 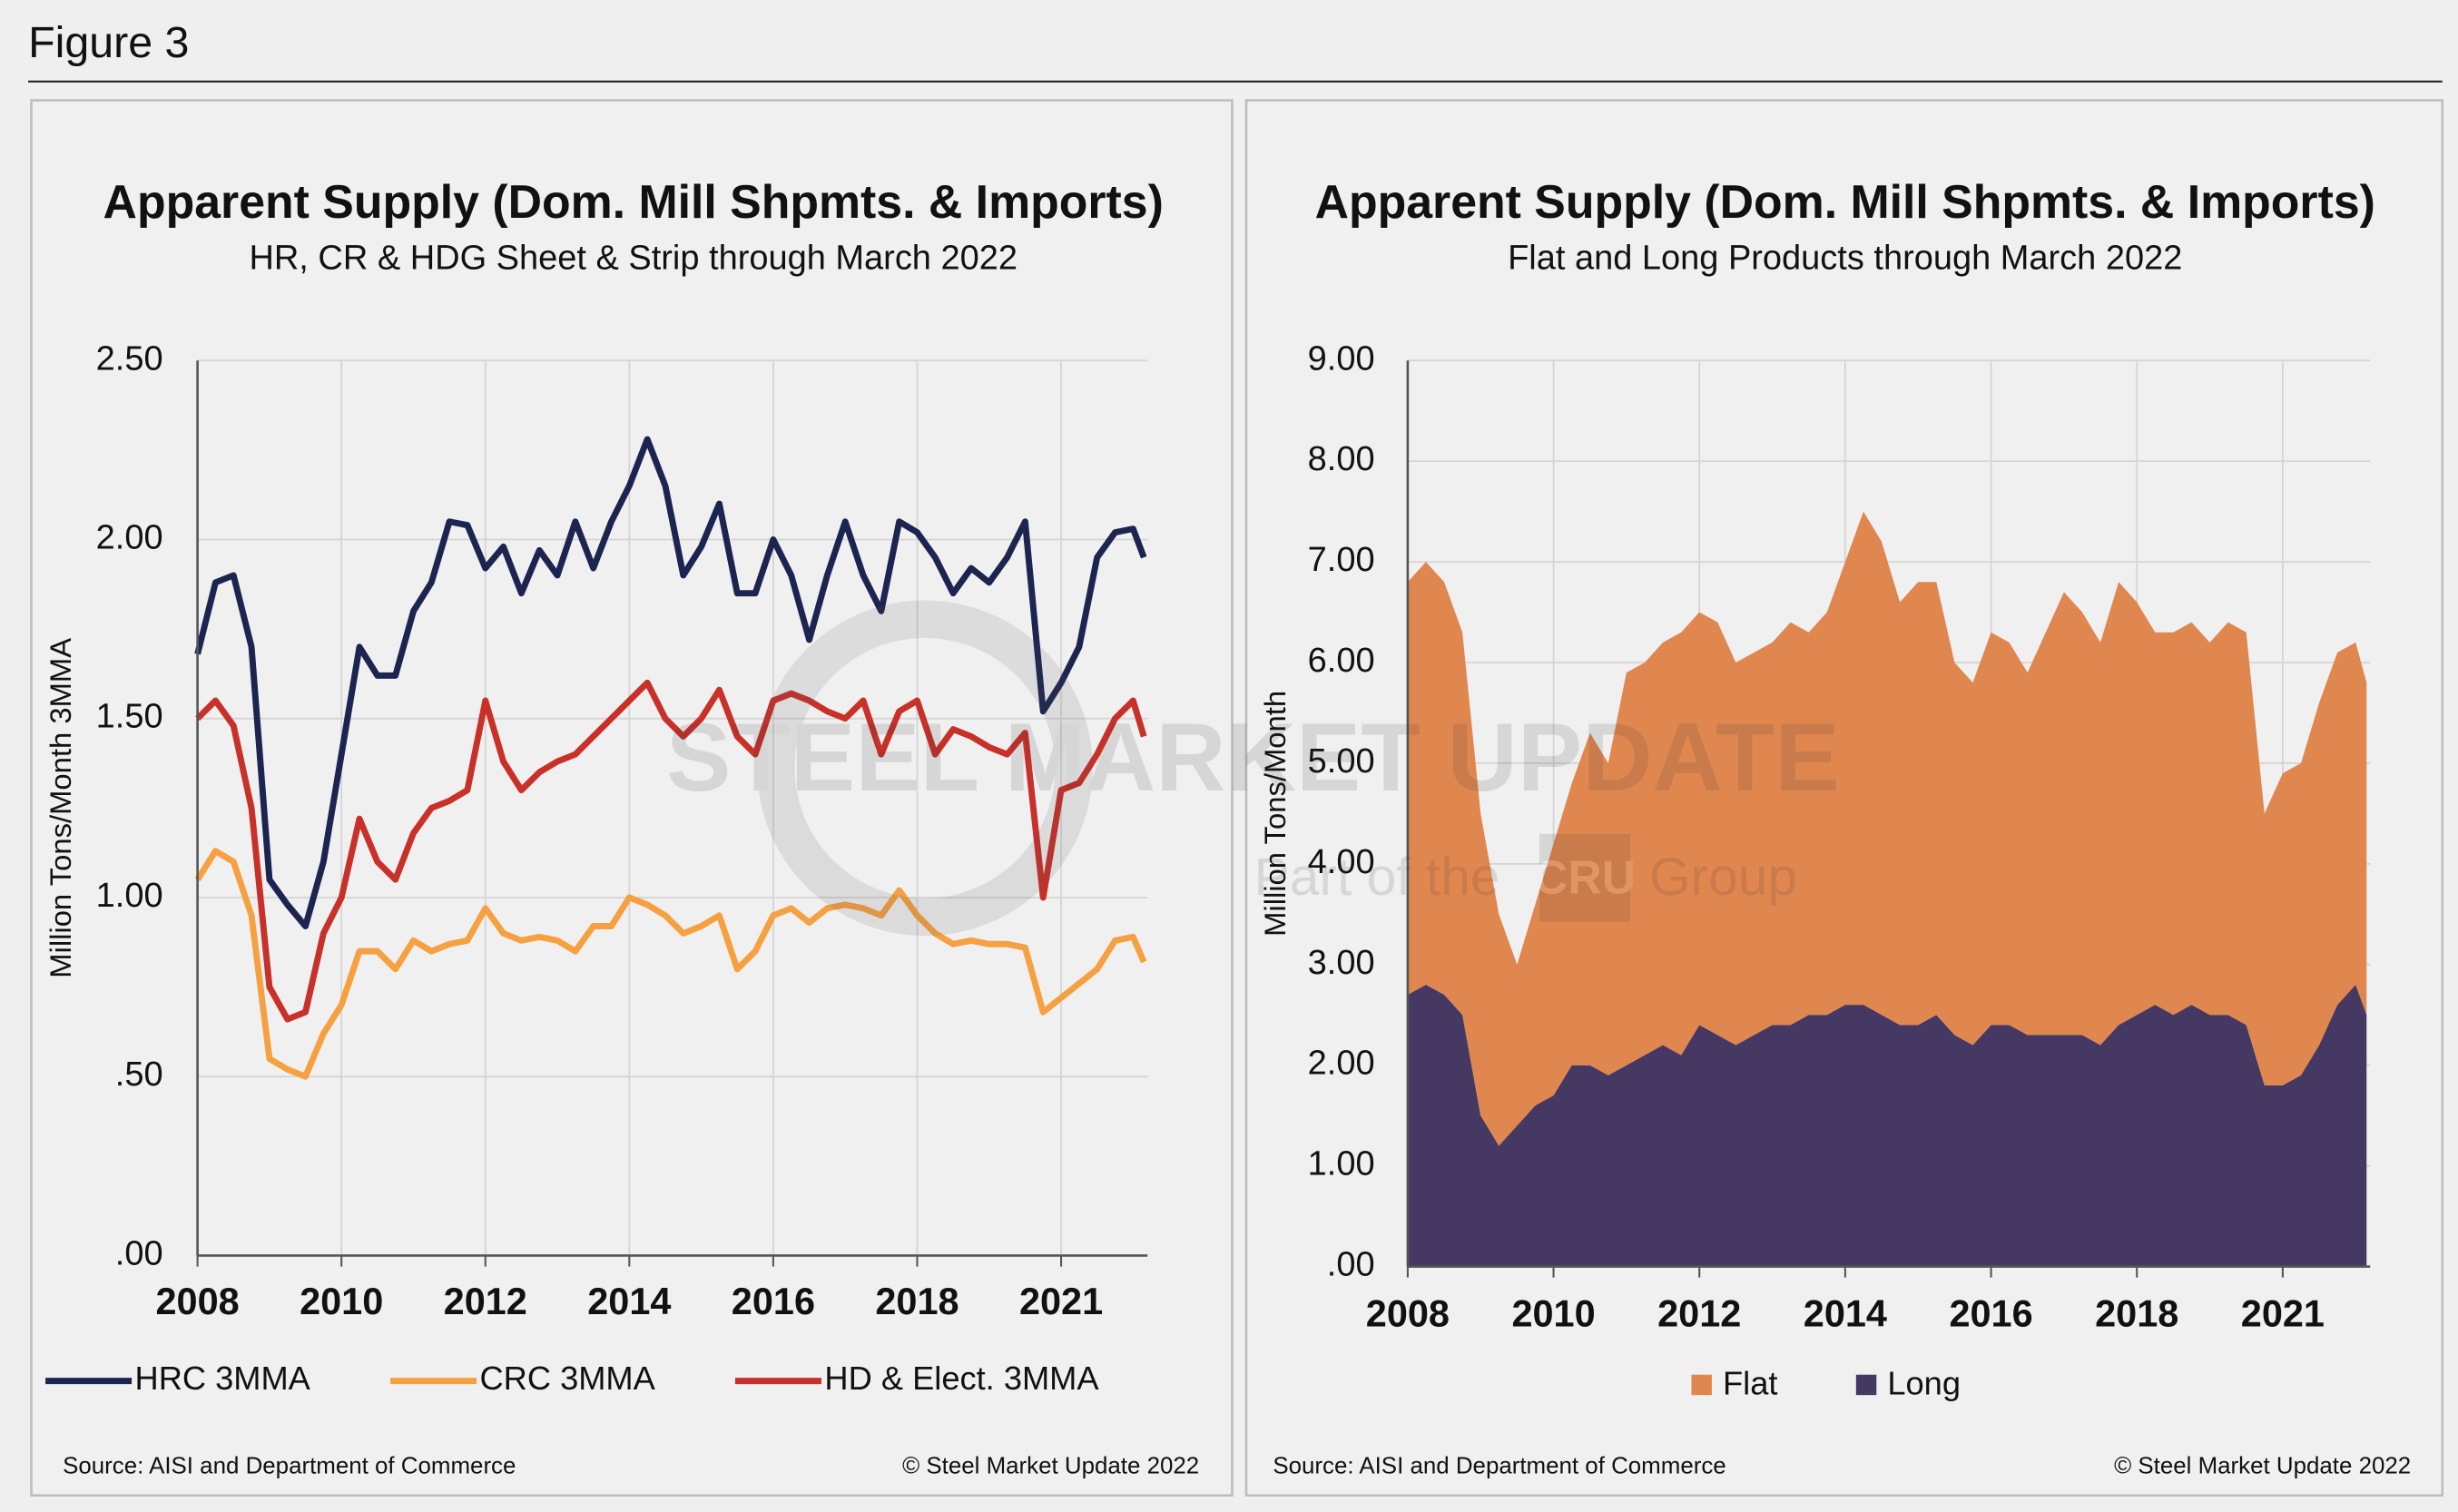 I want to click on y-tick-label: .50, so click(x=139, y=1074).